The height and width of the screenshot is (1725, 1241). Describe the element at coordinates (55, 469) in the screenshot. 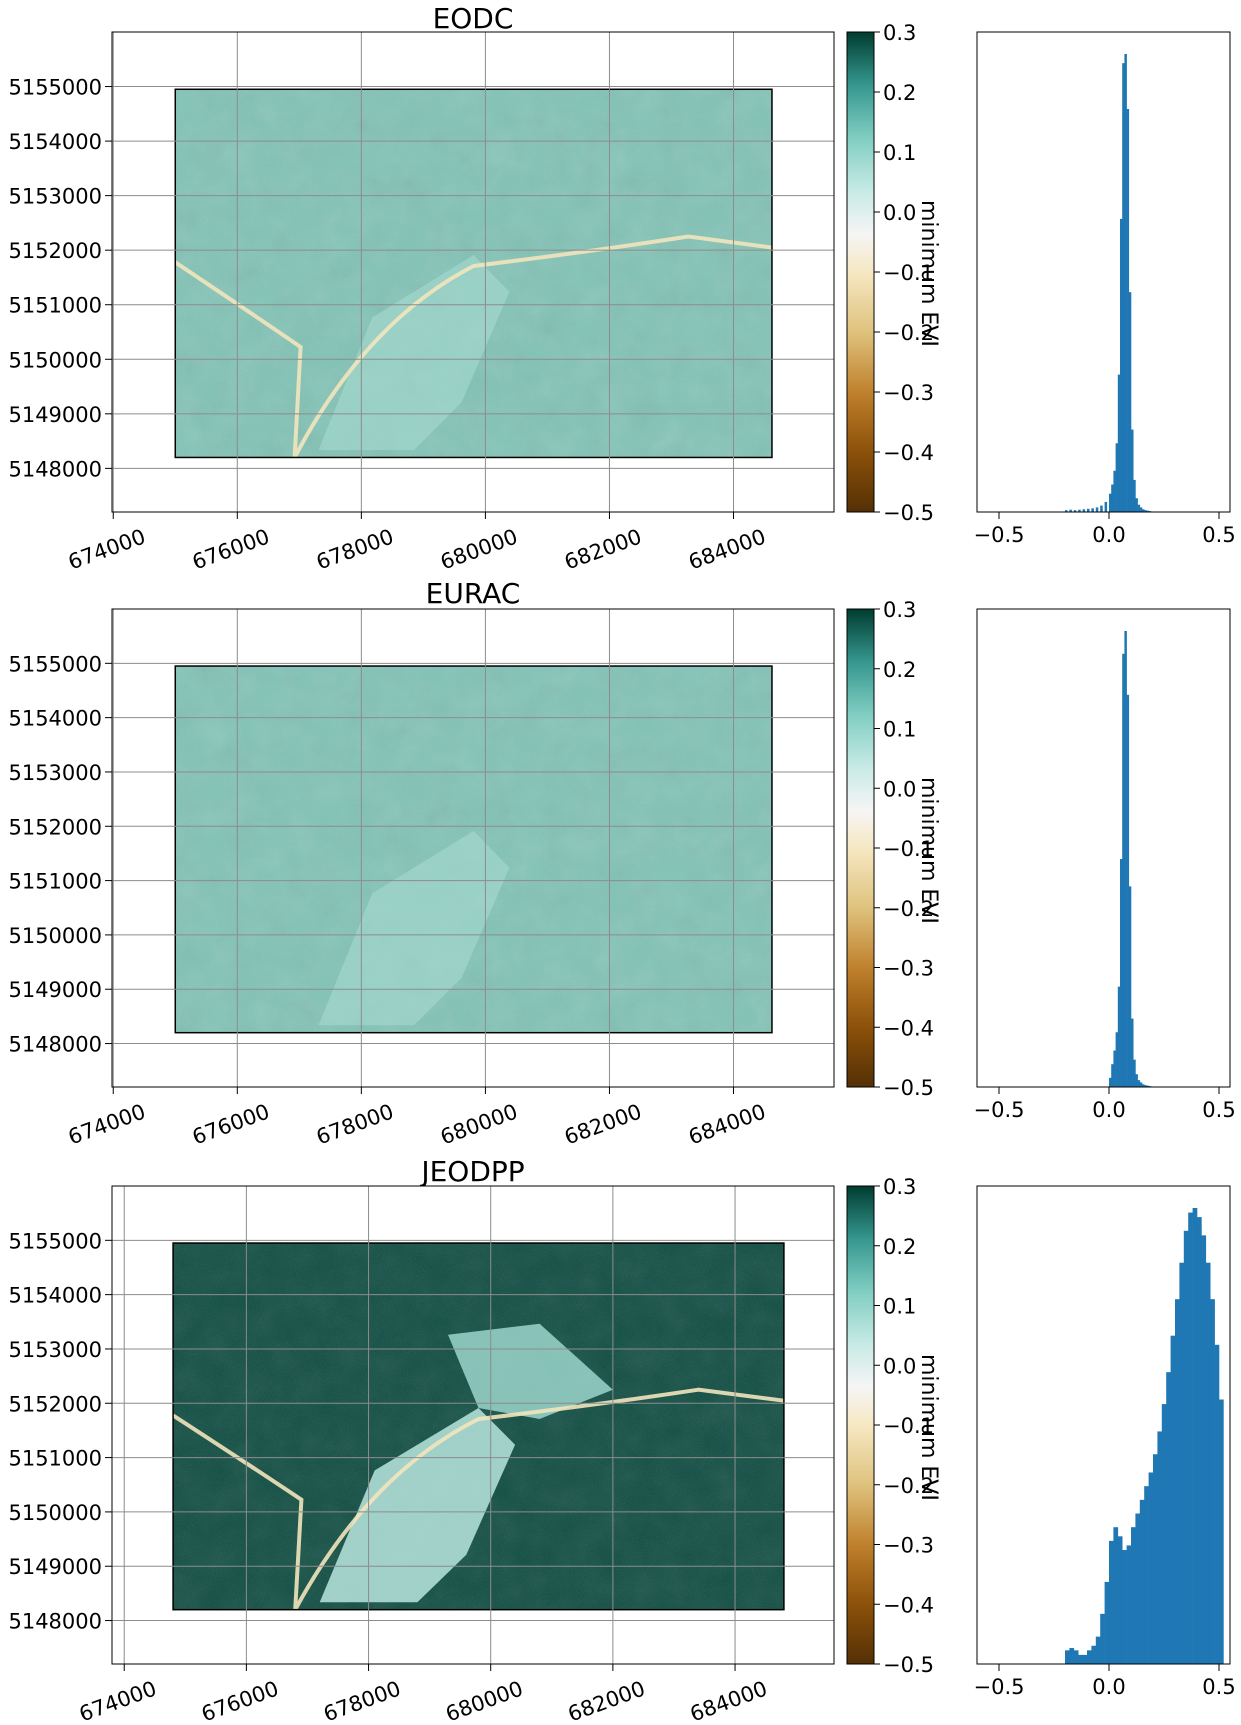

I see `map-y-tick-label: 5148000` at that location.